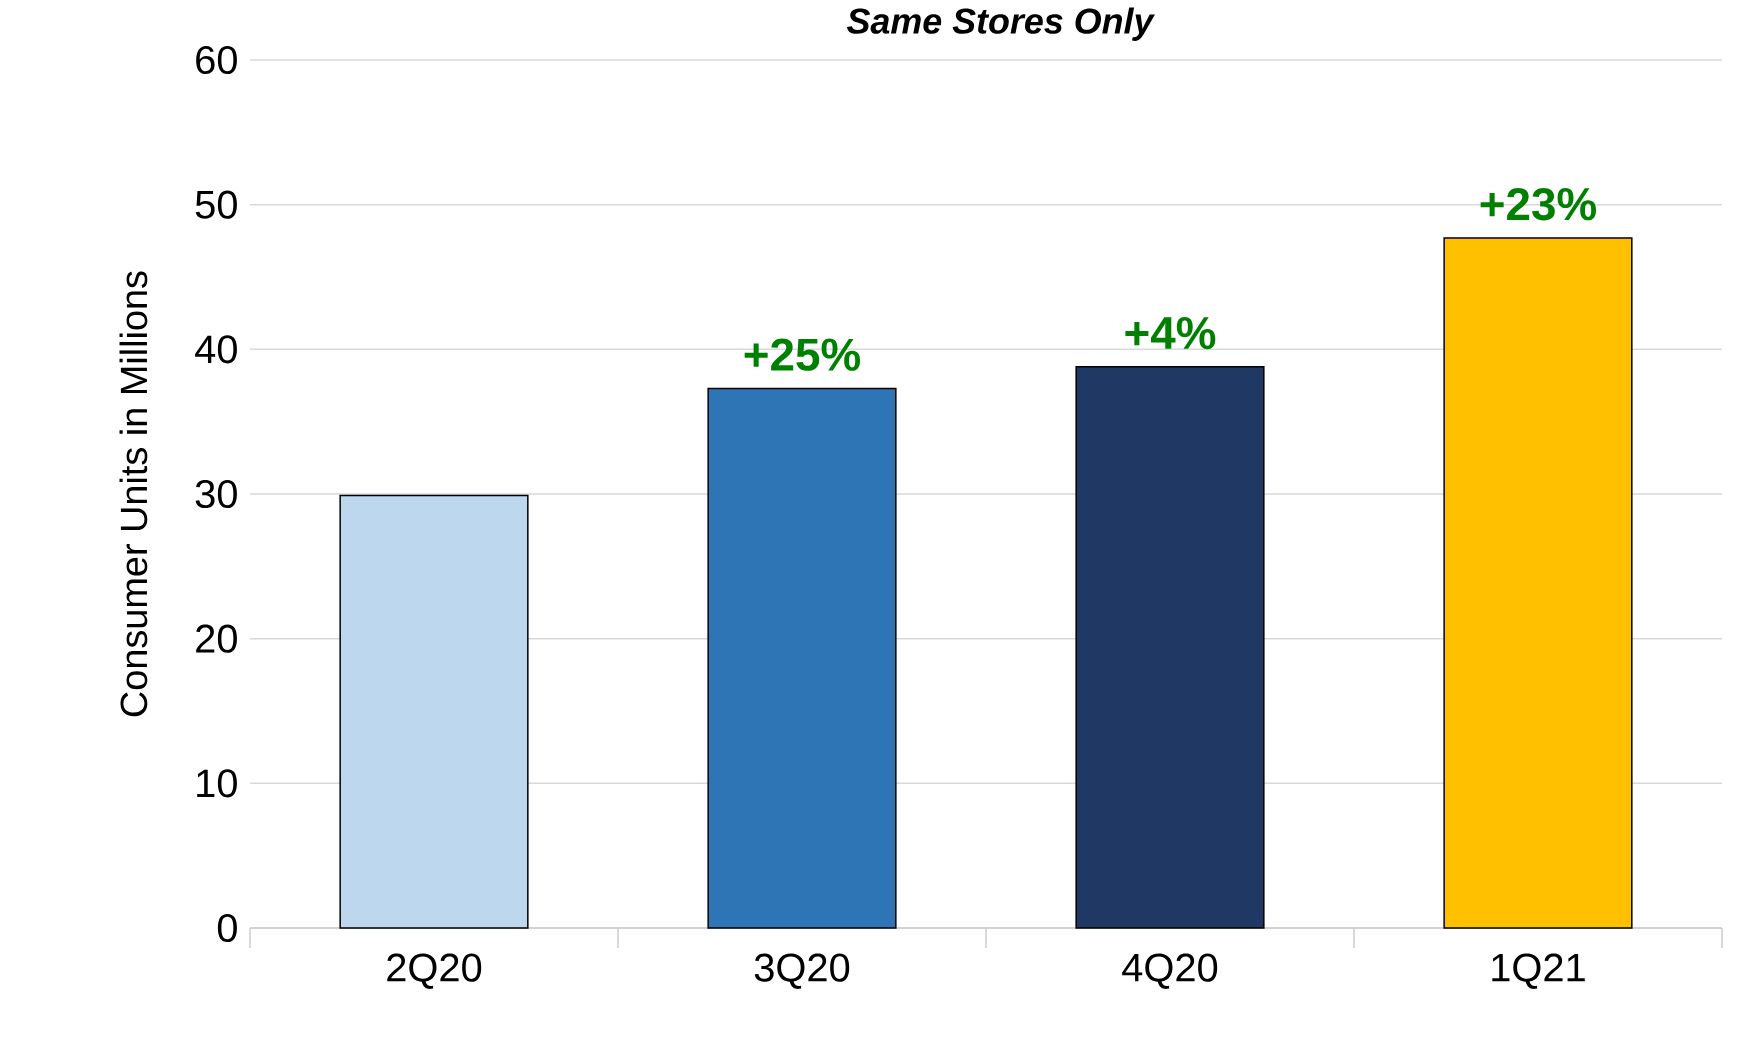 This screenshot has height=1044, width=1737. Describe the element at coordinates (802, 354) in the screenshot. I see `annotation: +25%` at that location.